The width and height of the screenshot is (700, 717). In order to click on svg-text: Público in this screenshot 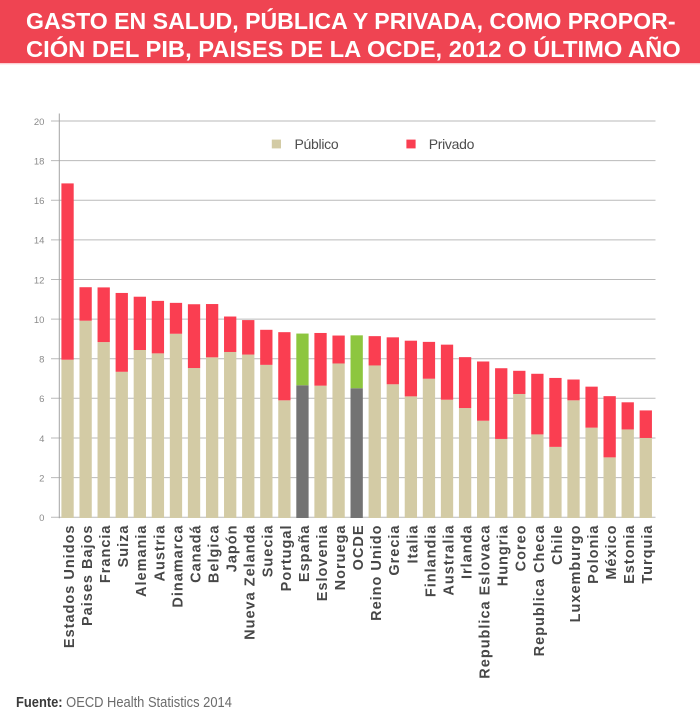, I will do `click(317, 144)`.